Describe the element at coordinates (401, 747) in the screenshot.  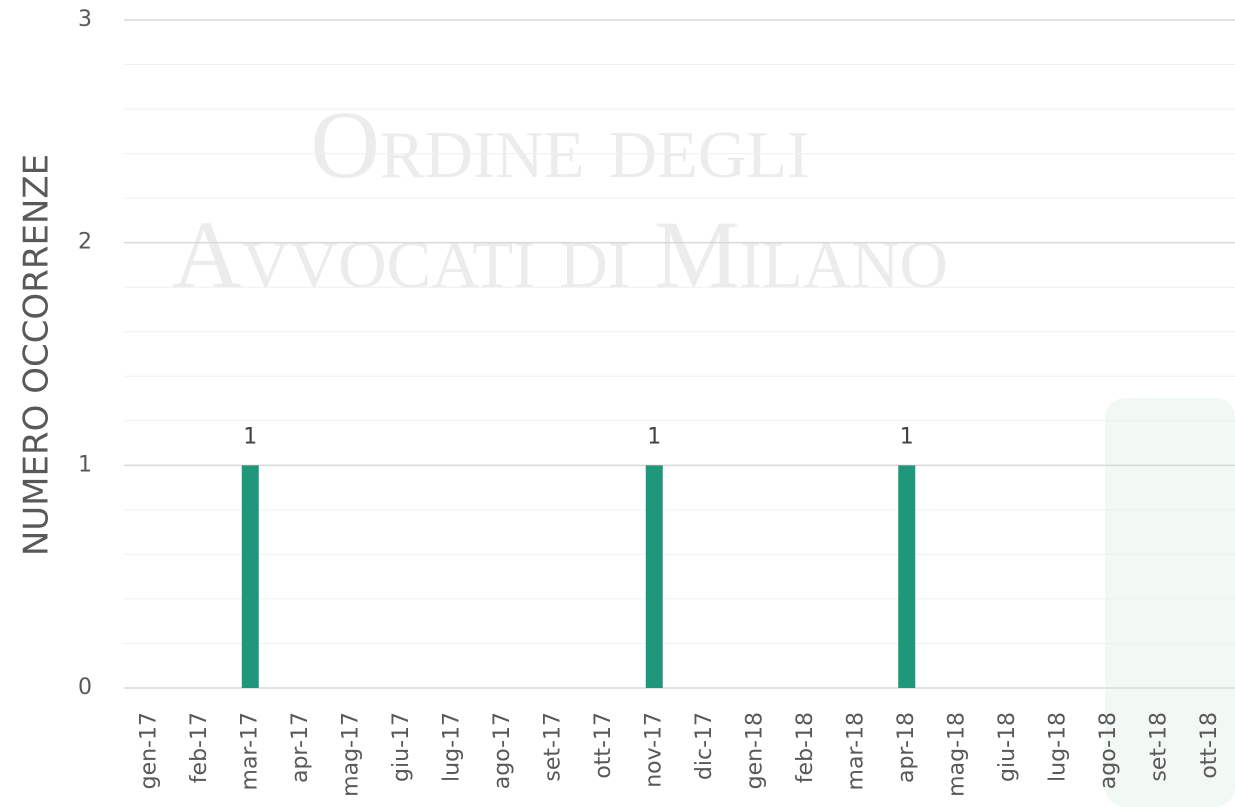
I see `x-tick-label: giu-17` at that location.